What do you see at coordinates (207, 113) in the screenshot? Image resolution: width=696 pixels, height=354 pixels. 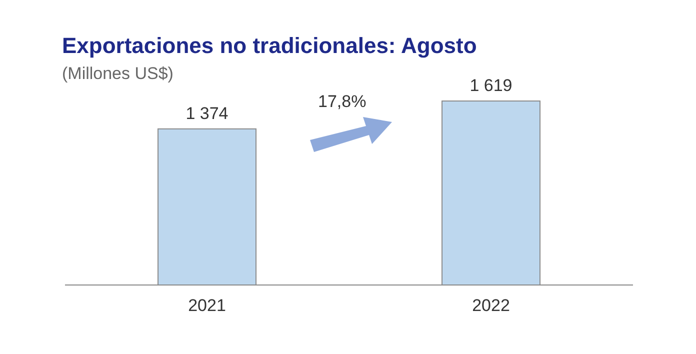 I see `data-label: 1 374` at bounding box center [207, 113].